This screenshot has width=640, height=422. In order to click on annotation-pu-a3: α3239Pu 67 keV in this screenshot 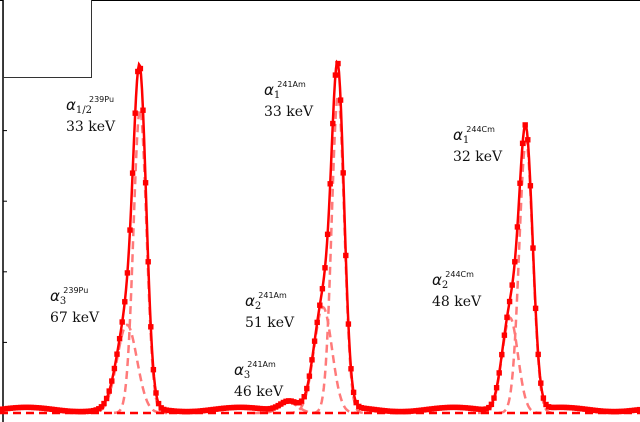, I will do `click(75, 306)`.